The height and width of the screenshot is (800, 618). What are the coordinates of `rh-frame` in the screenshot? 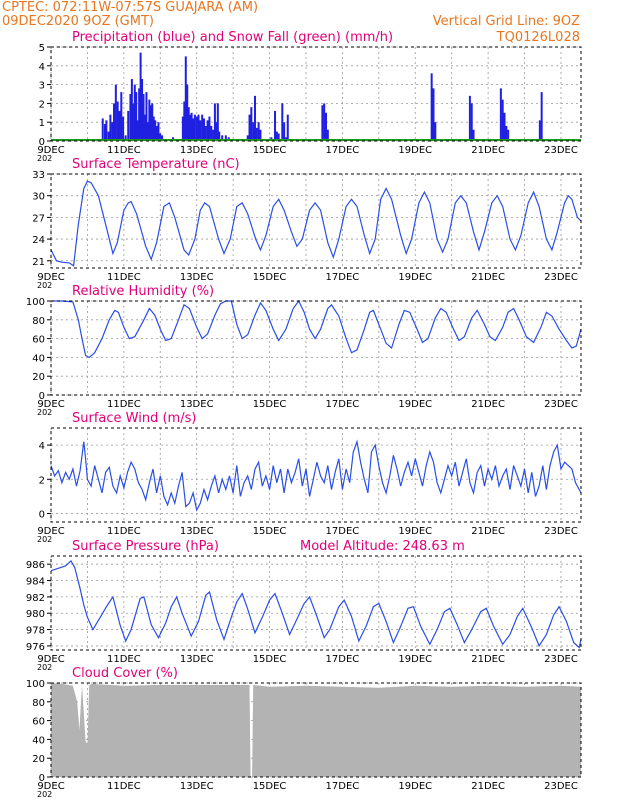 It's located at (316, 348).